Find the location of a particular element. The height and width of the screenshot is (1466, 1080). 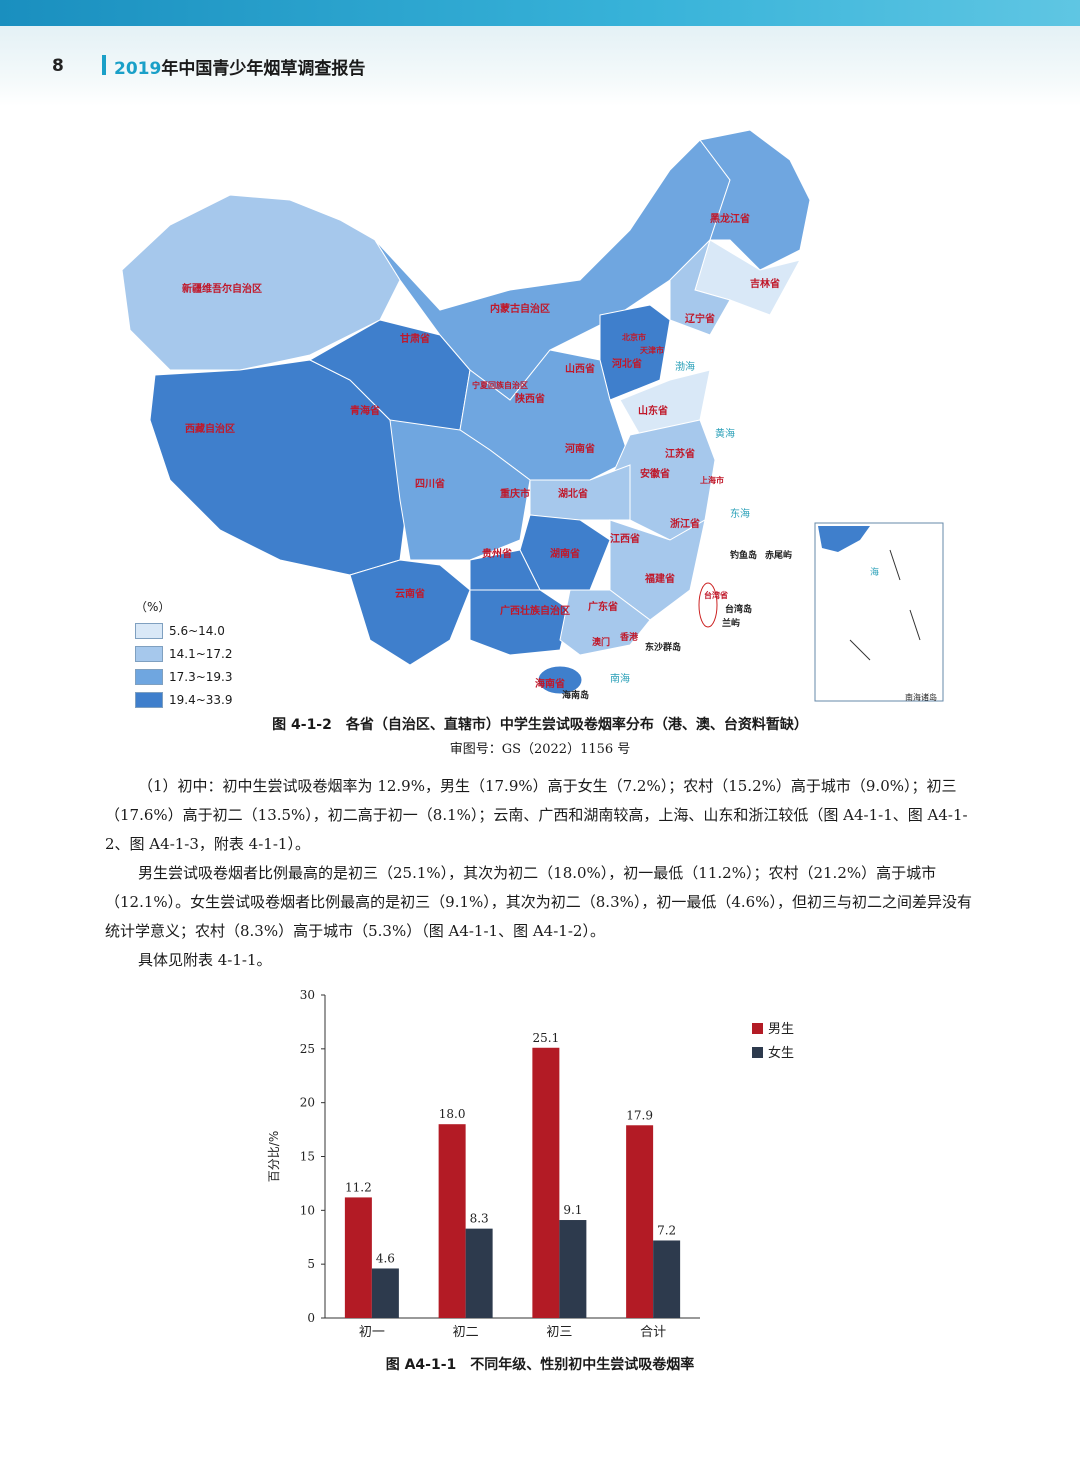

island-label: 海南岛 is located at coordinates (576, 696).